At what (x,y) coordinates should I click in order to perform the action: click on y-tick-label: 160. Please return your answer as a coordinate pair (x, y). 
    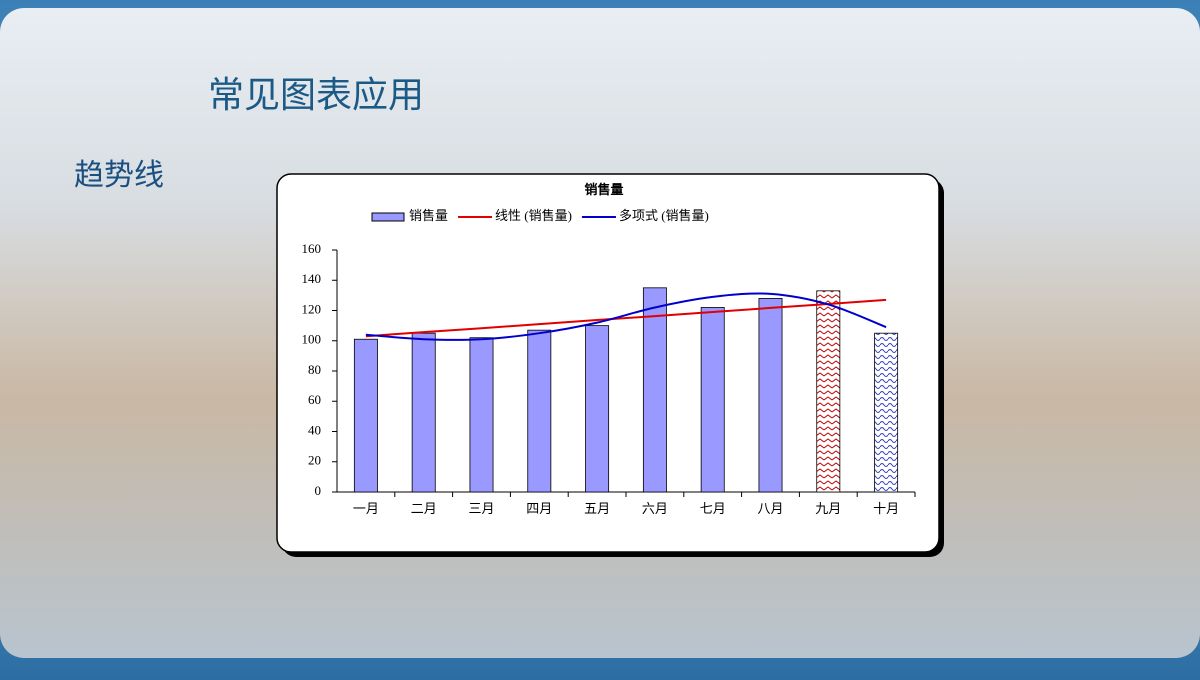
    Looking at the image, I should click on (312, 248).